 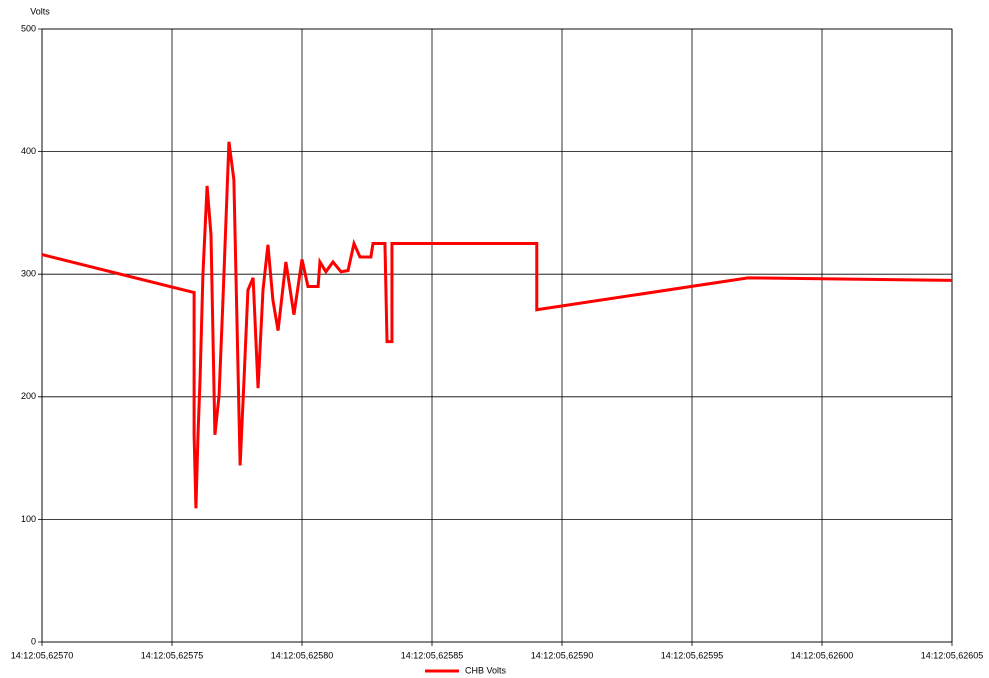 What do you see at coordinates (172, 655) in the screenshot?
I see `x-tick-label: 14:12:05,62575` at bounding box center [172, 655].